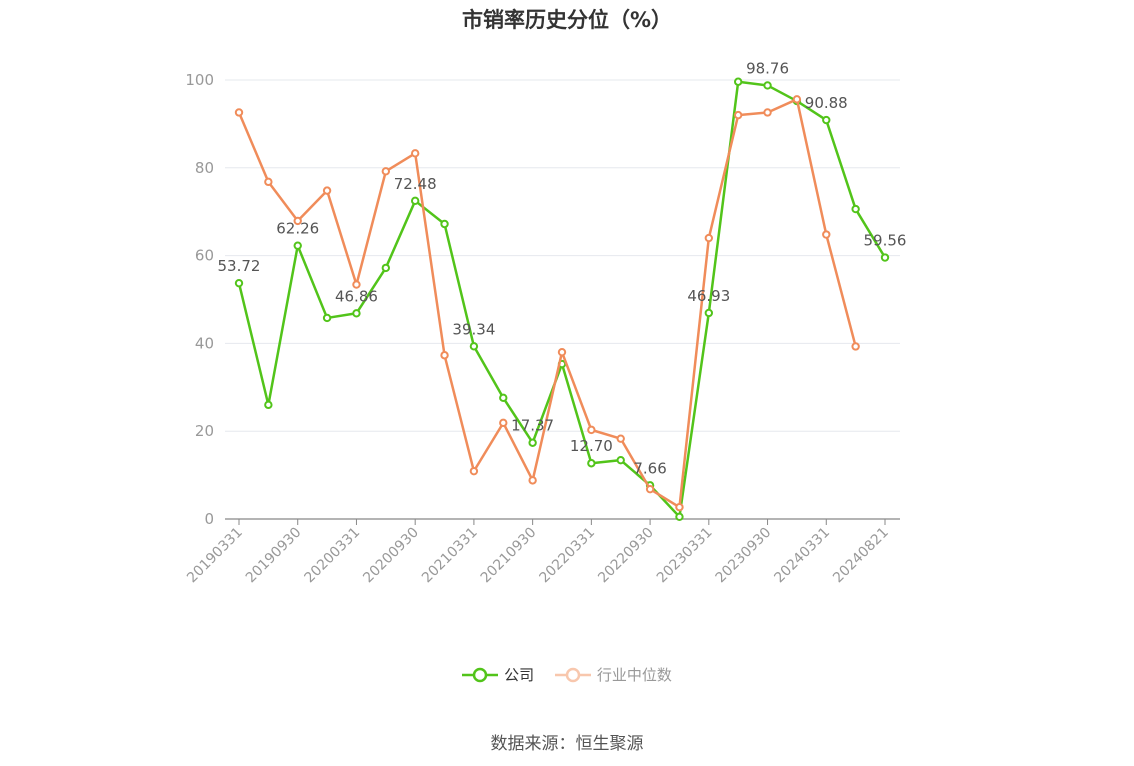 The height and width of the screenshot is (766, 1134). I want to click on x-tick-label: 20200331, so click(333, 556).